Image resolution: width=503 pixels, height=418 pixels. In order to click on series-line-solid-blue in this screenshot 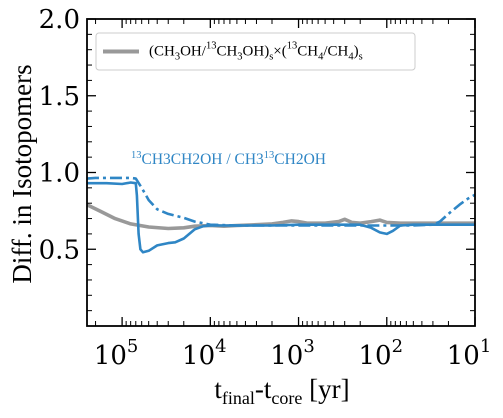, I will do `click(281, 217)`.